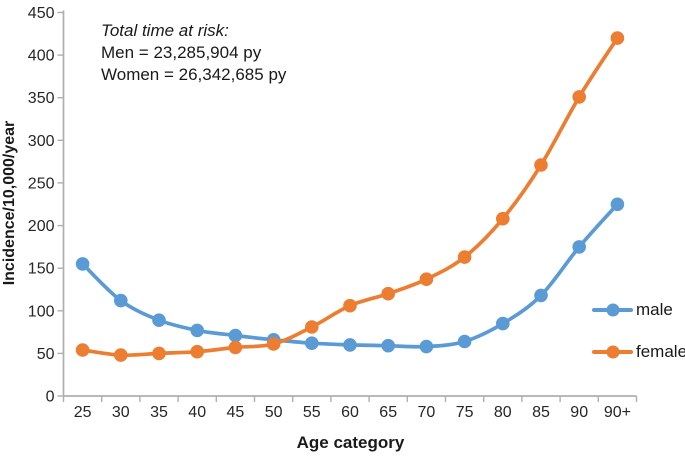  I want to click on x-tick-label: 45, so click(236, 412).